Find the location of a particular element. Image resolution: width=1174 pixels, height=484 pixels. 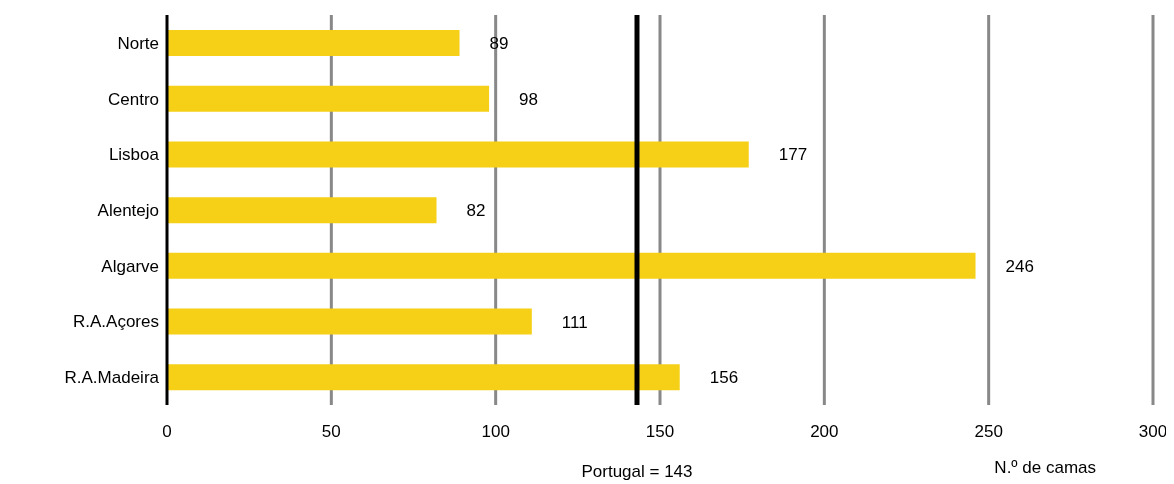

data-label: 111 is located at coordinates (574, 322).